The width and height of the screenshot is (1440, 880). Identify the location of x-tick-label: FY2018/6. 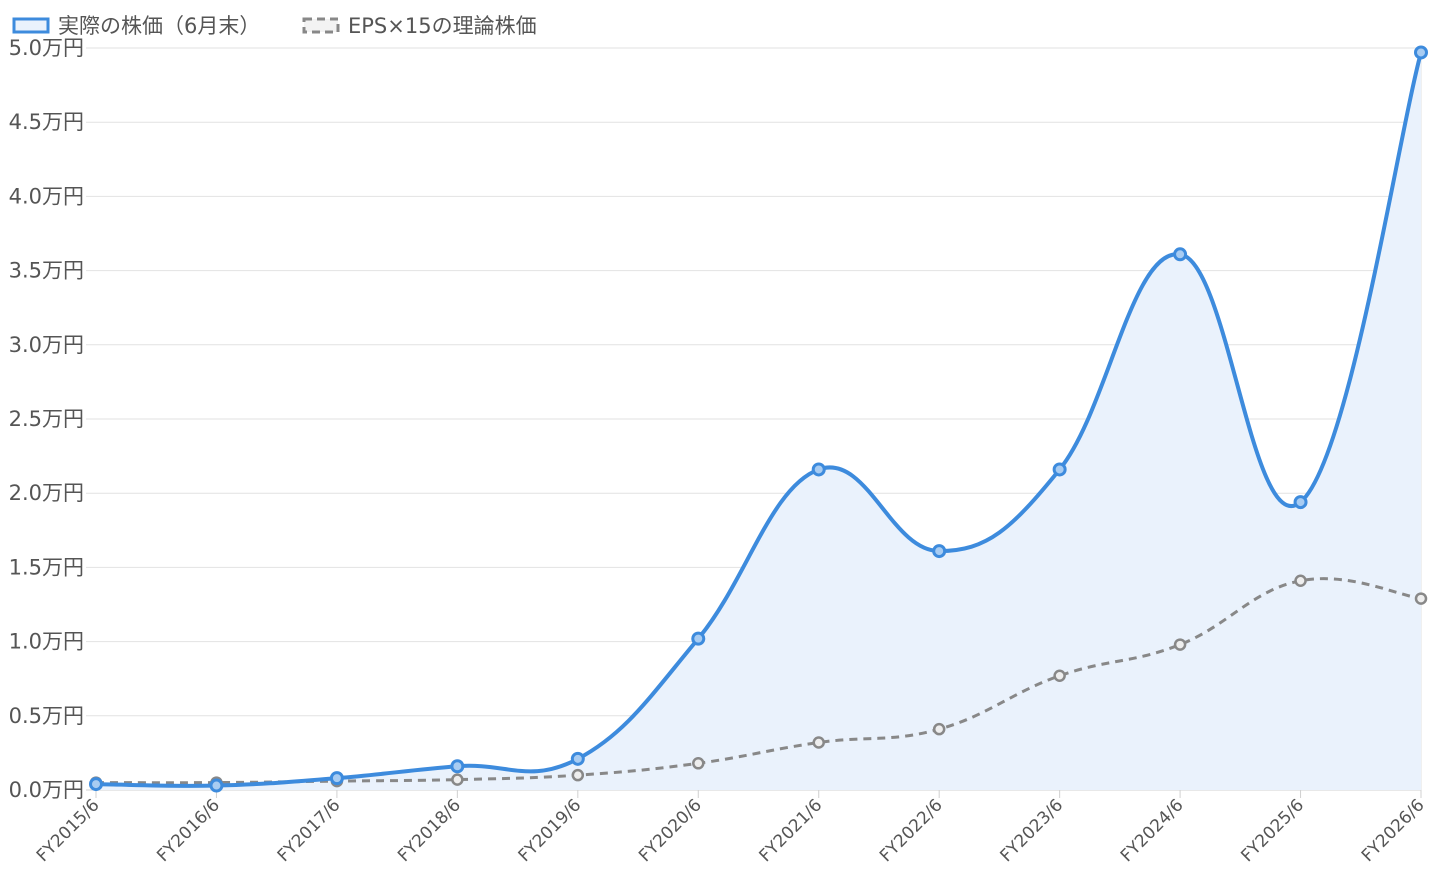
(429, 830).